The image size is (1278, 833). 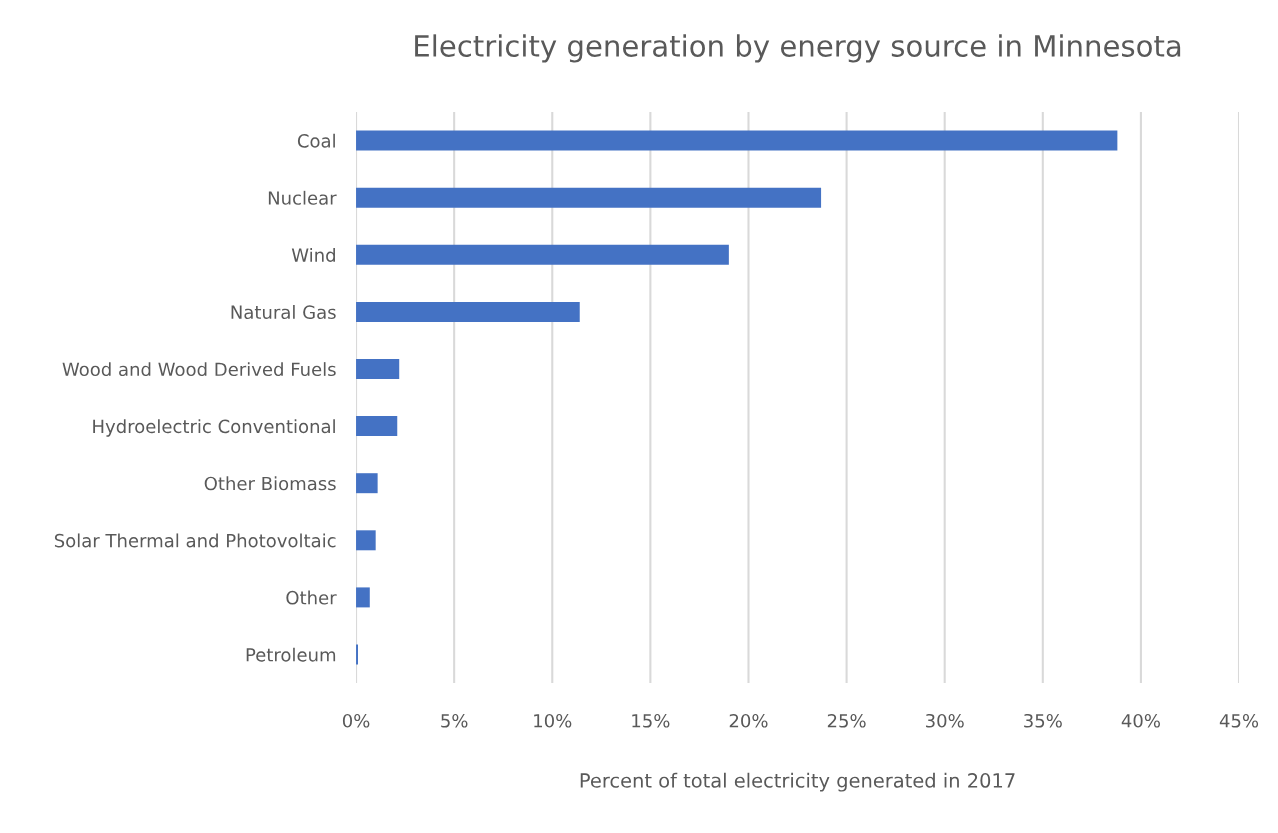 What do you see at coordinates (651, 720) in the screenshot?
I see `x-tick-label: 15%` at bounding box center [651, 720].